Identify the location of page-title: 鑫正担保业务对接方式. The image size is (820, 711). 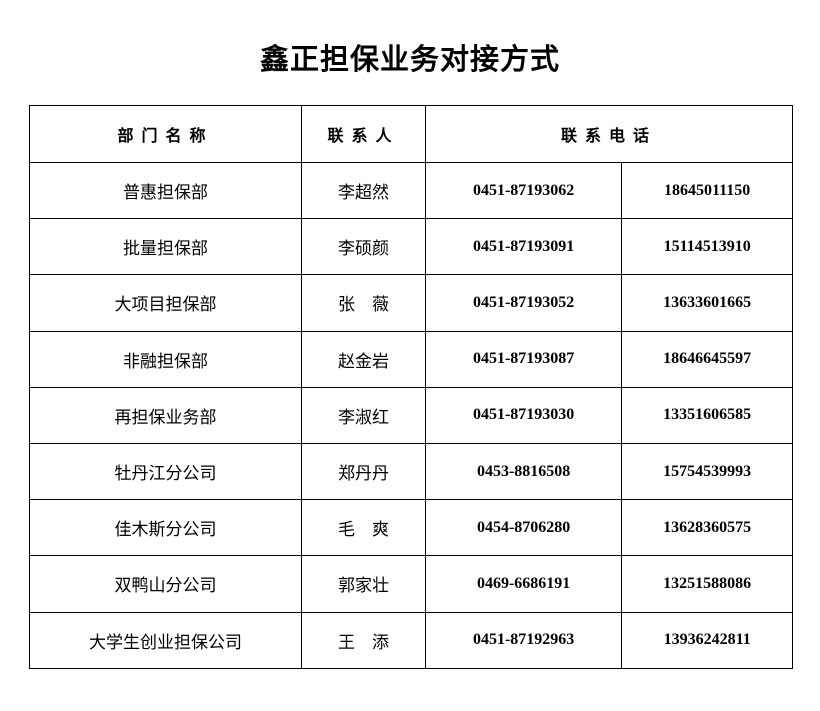
(409, 60).